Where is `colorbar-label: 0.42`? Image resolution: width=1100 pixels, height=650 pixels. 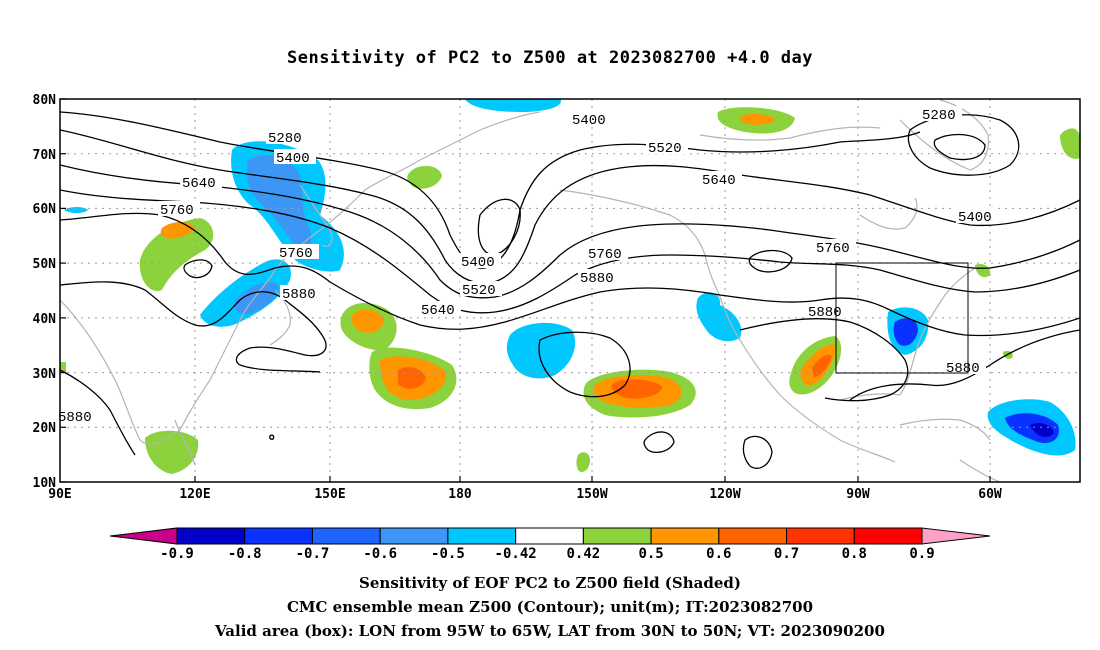
colorbar-label: 0.42 is located at coordinates (584, 554).